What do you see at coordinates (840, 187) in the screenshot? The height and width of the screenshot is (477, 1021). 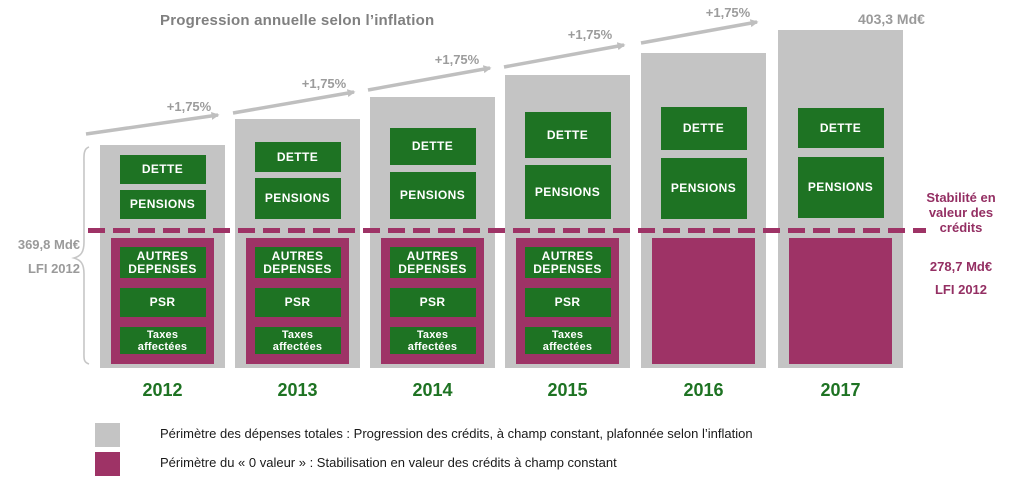 I see `segment-pensions-2017: PENSIONS` at bounding box center [840, 187].